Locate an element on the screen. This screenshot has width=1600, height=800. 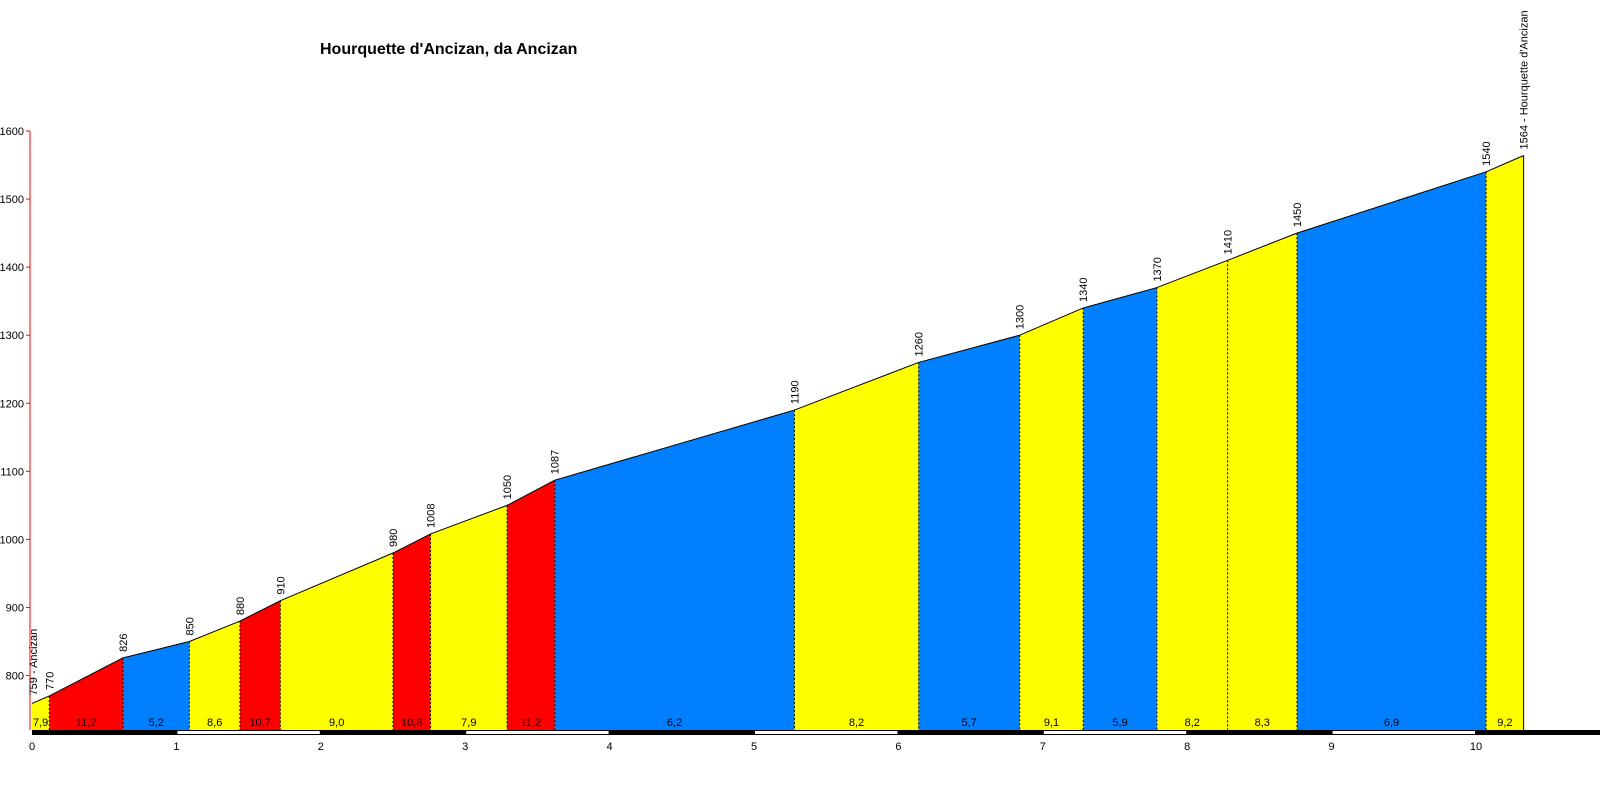
gradient-label: 8,6 is located at coordinates (214, 723).